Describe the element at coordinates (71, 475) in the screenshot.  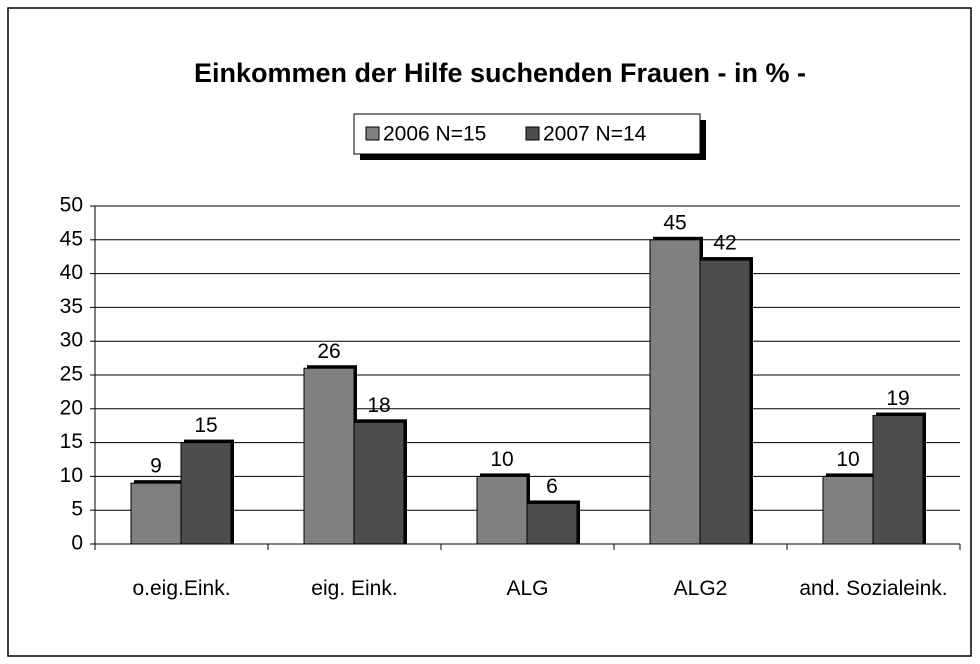
I see `y-tick-label: 10` at that location.